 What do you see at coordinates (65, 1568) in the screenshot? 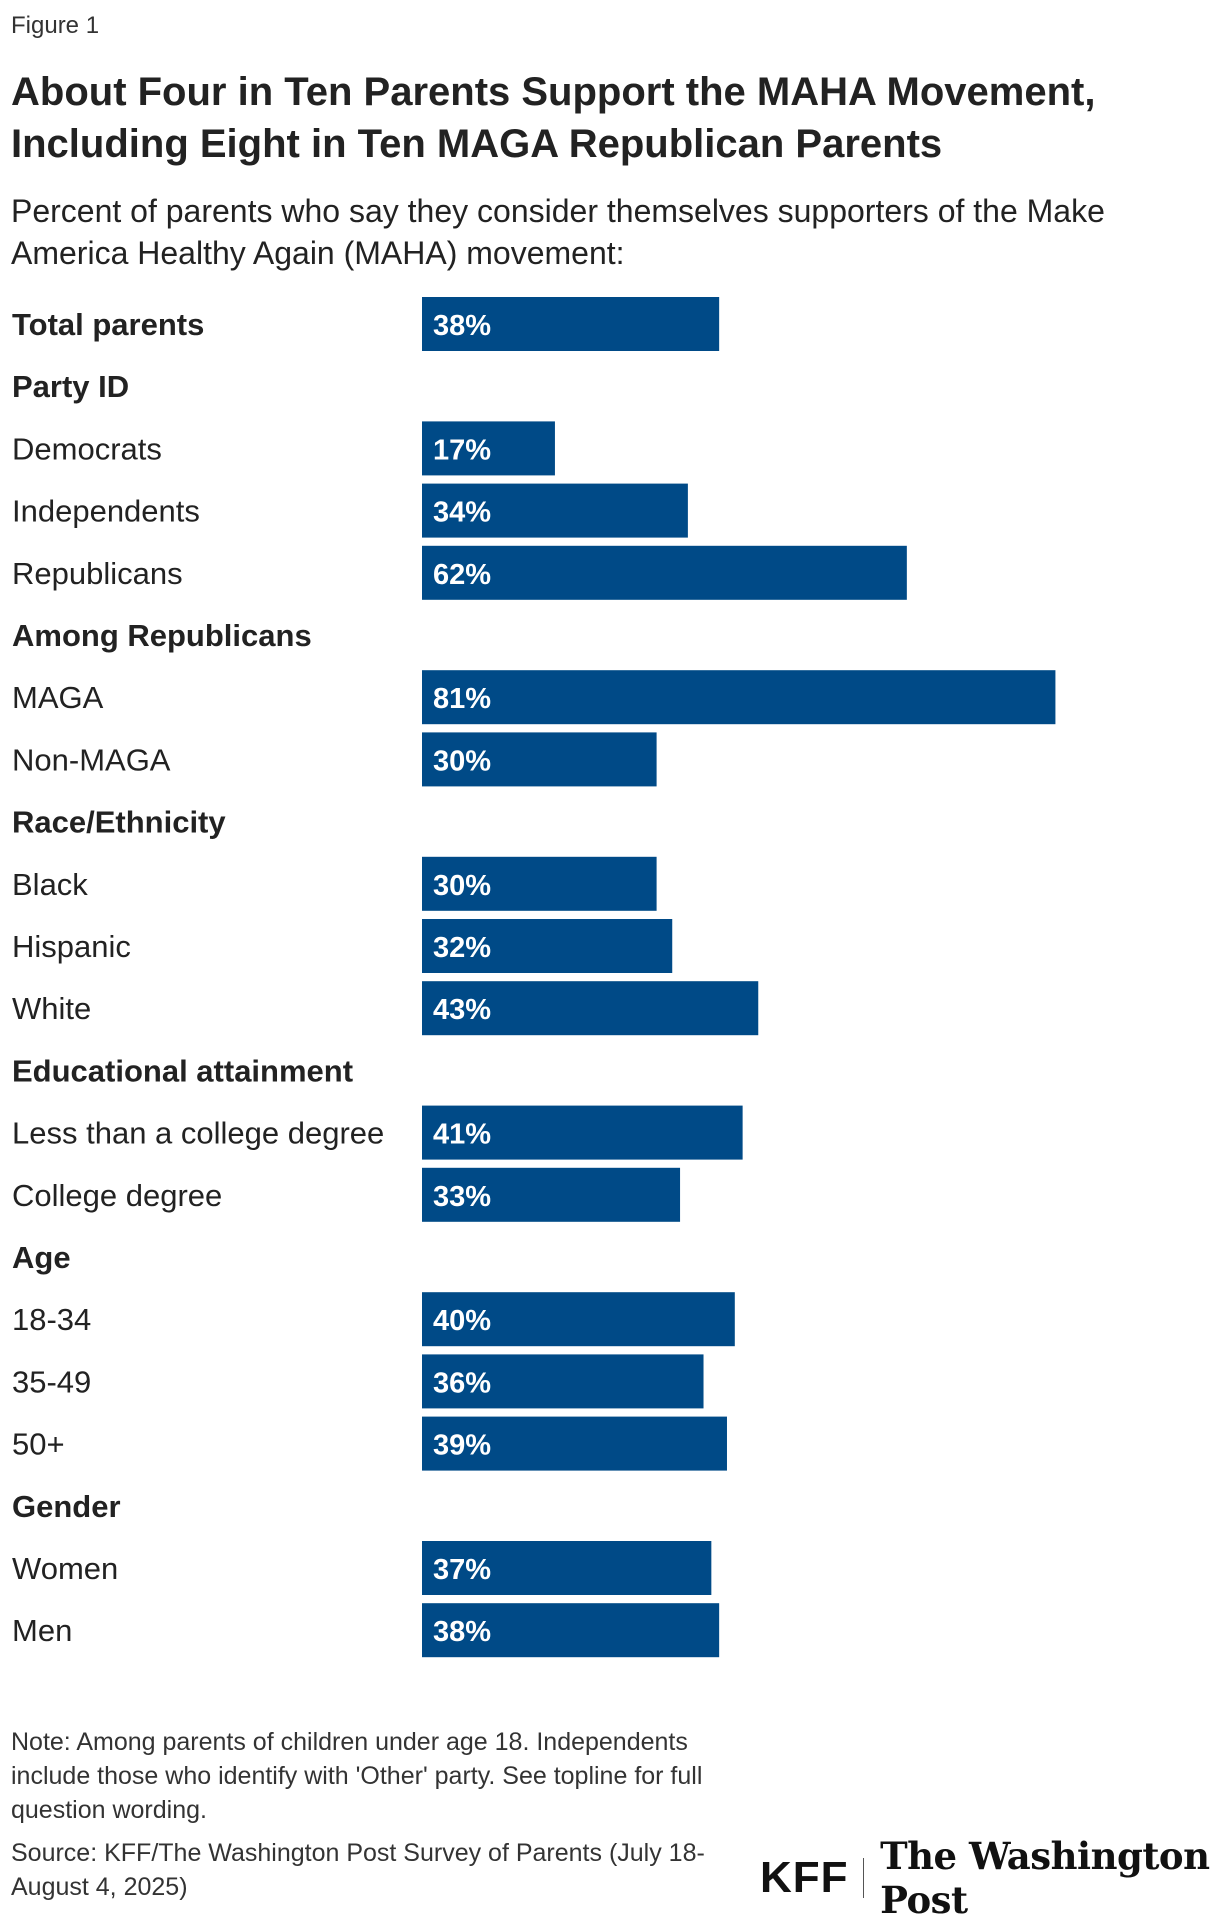
I see `row-label-women: Women` at bounding box center [65, 1568].